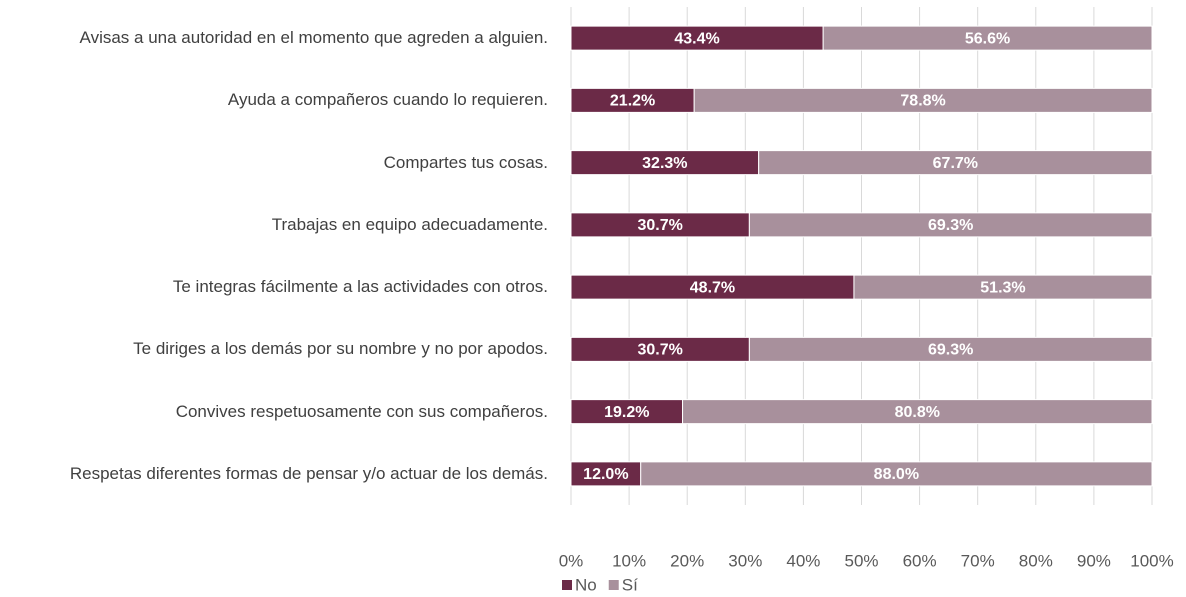  What do you see at coordinates (632, 101) in the screenshot?
I see `data-label: 21.2%` at bounding box center [632, 101].